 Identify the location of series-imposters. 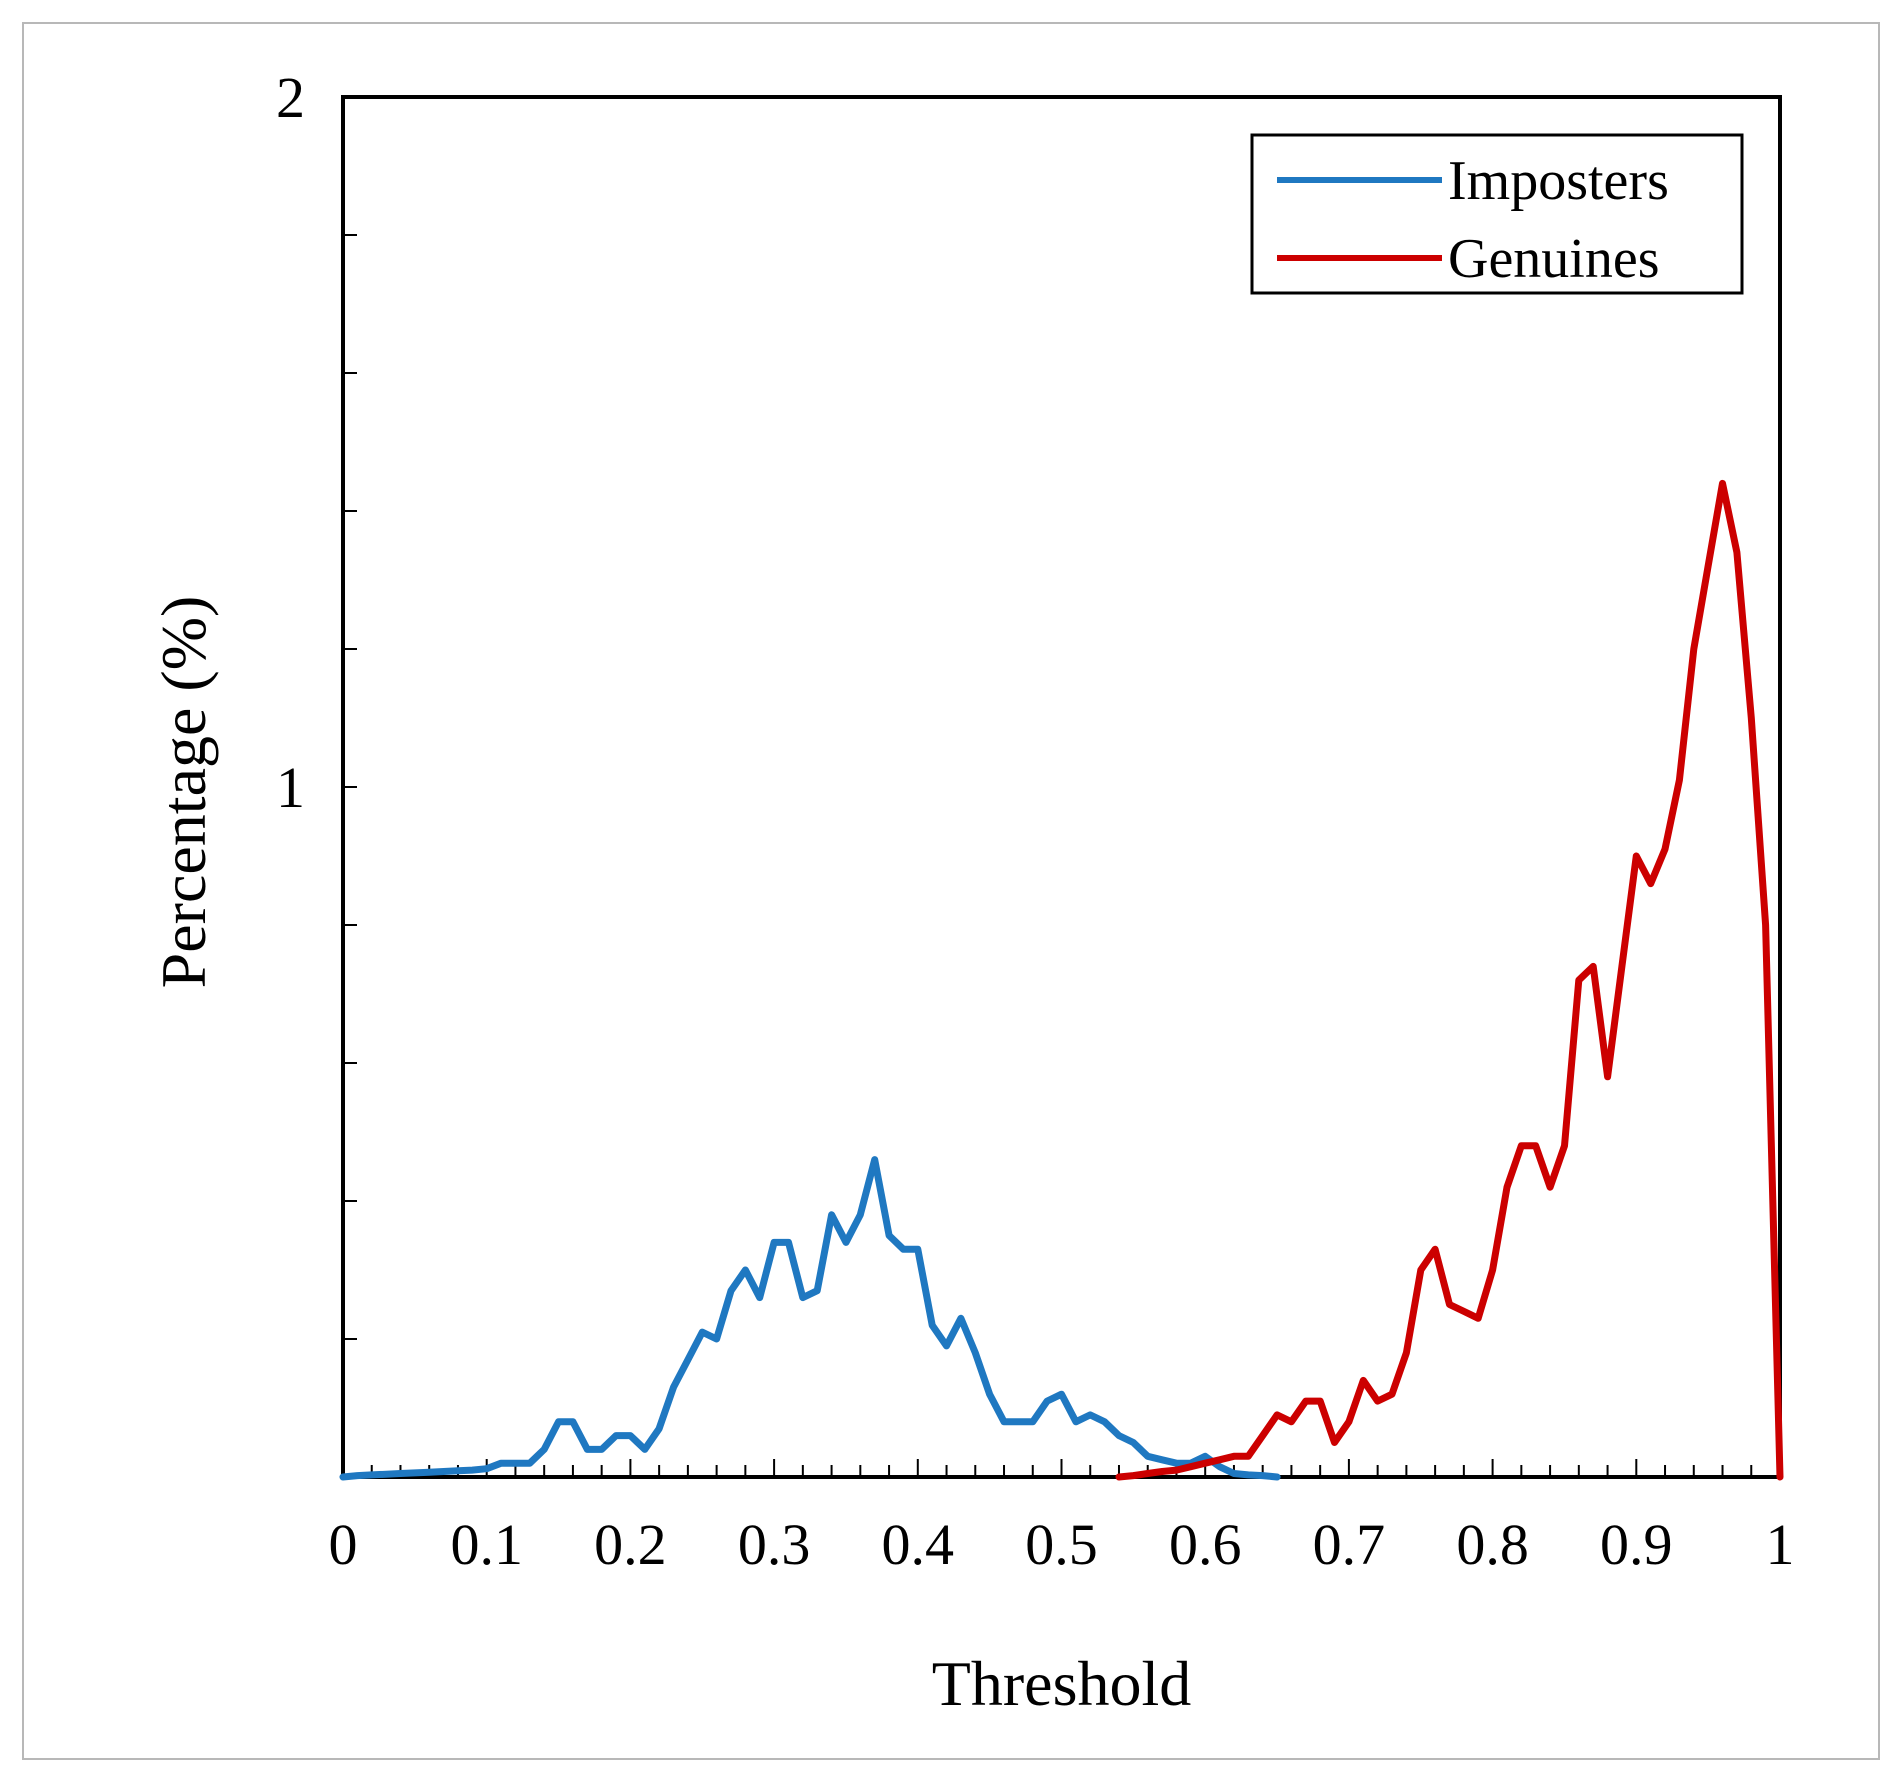
(810, 1318).